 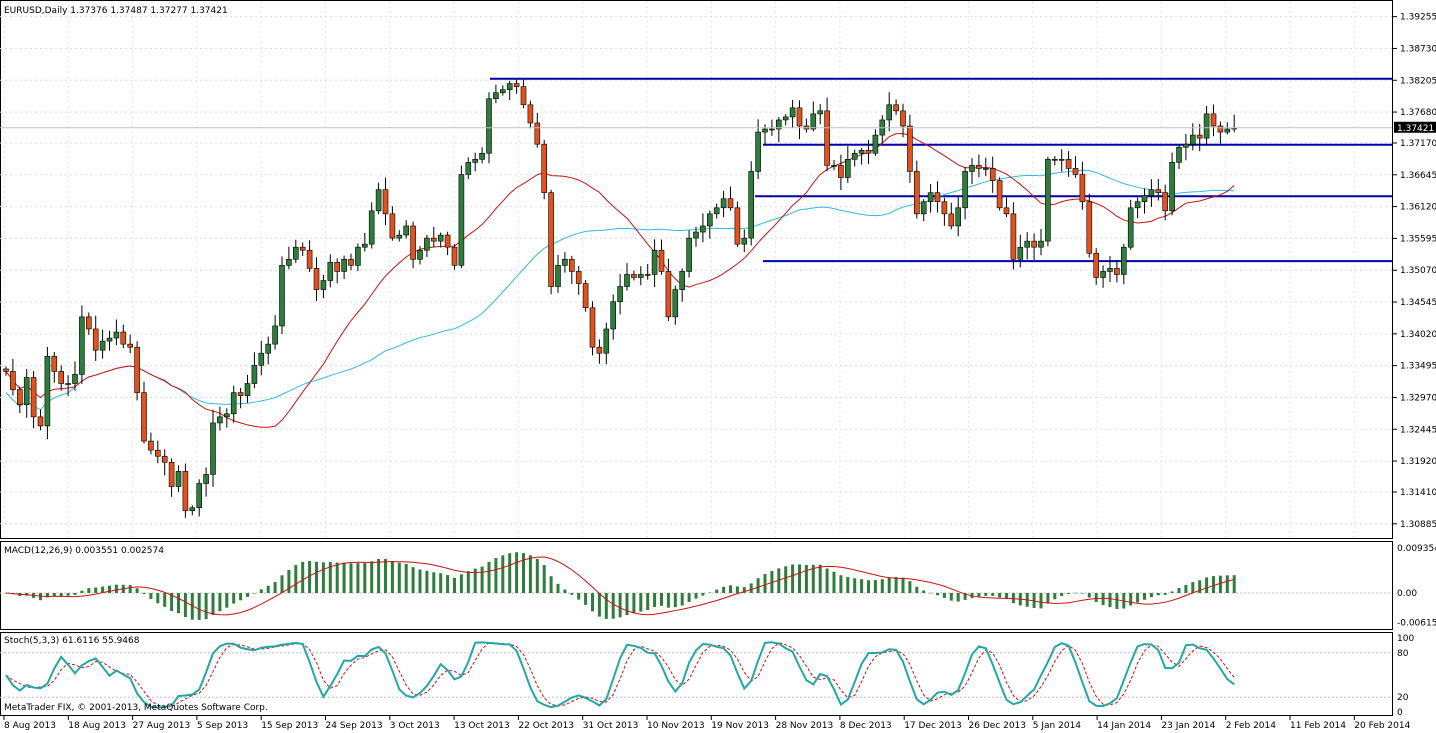 I want to click on date-tick-label: 23 Jan 2014, so click(x=1188, y=726).